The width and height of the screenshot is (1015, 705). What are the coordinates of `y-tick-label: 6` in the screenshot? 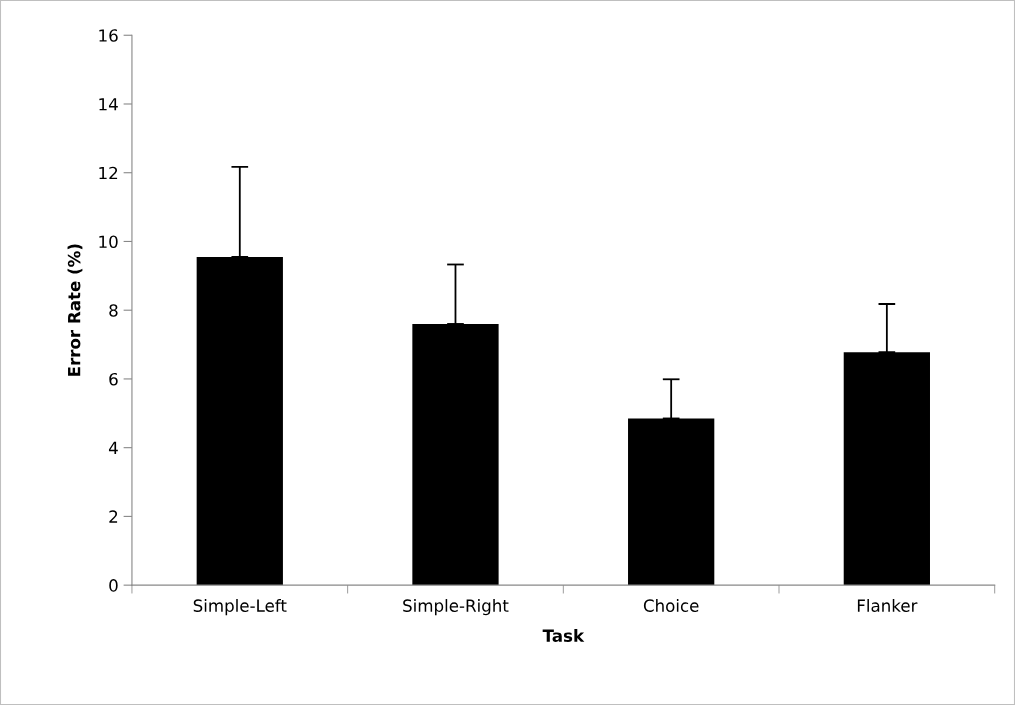 It's located at (113, 379).